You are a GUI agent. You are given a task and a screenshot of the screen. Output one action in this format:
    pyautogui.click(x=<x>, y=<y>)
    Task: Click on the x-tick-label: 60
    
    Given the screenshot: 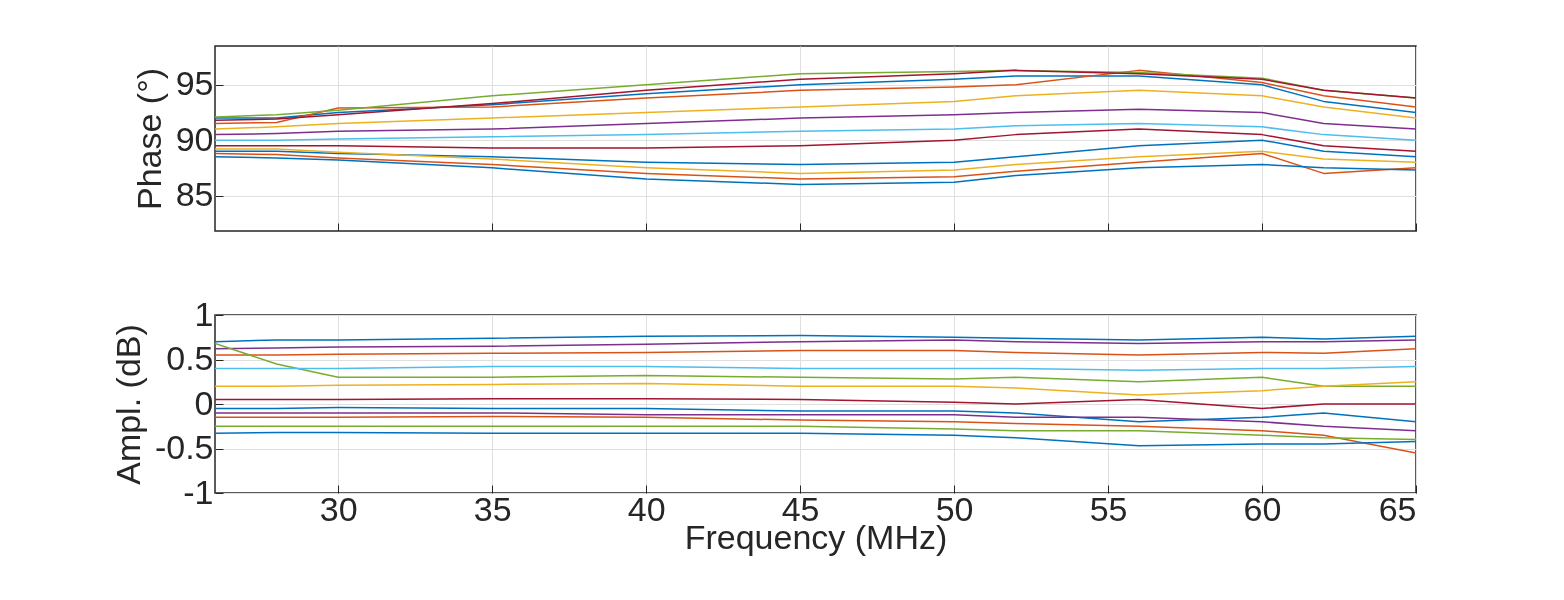 What is the action you would take?
    pyautogui.click(x=1262, y=508)
    